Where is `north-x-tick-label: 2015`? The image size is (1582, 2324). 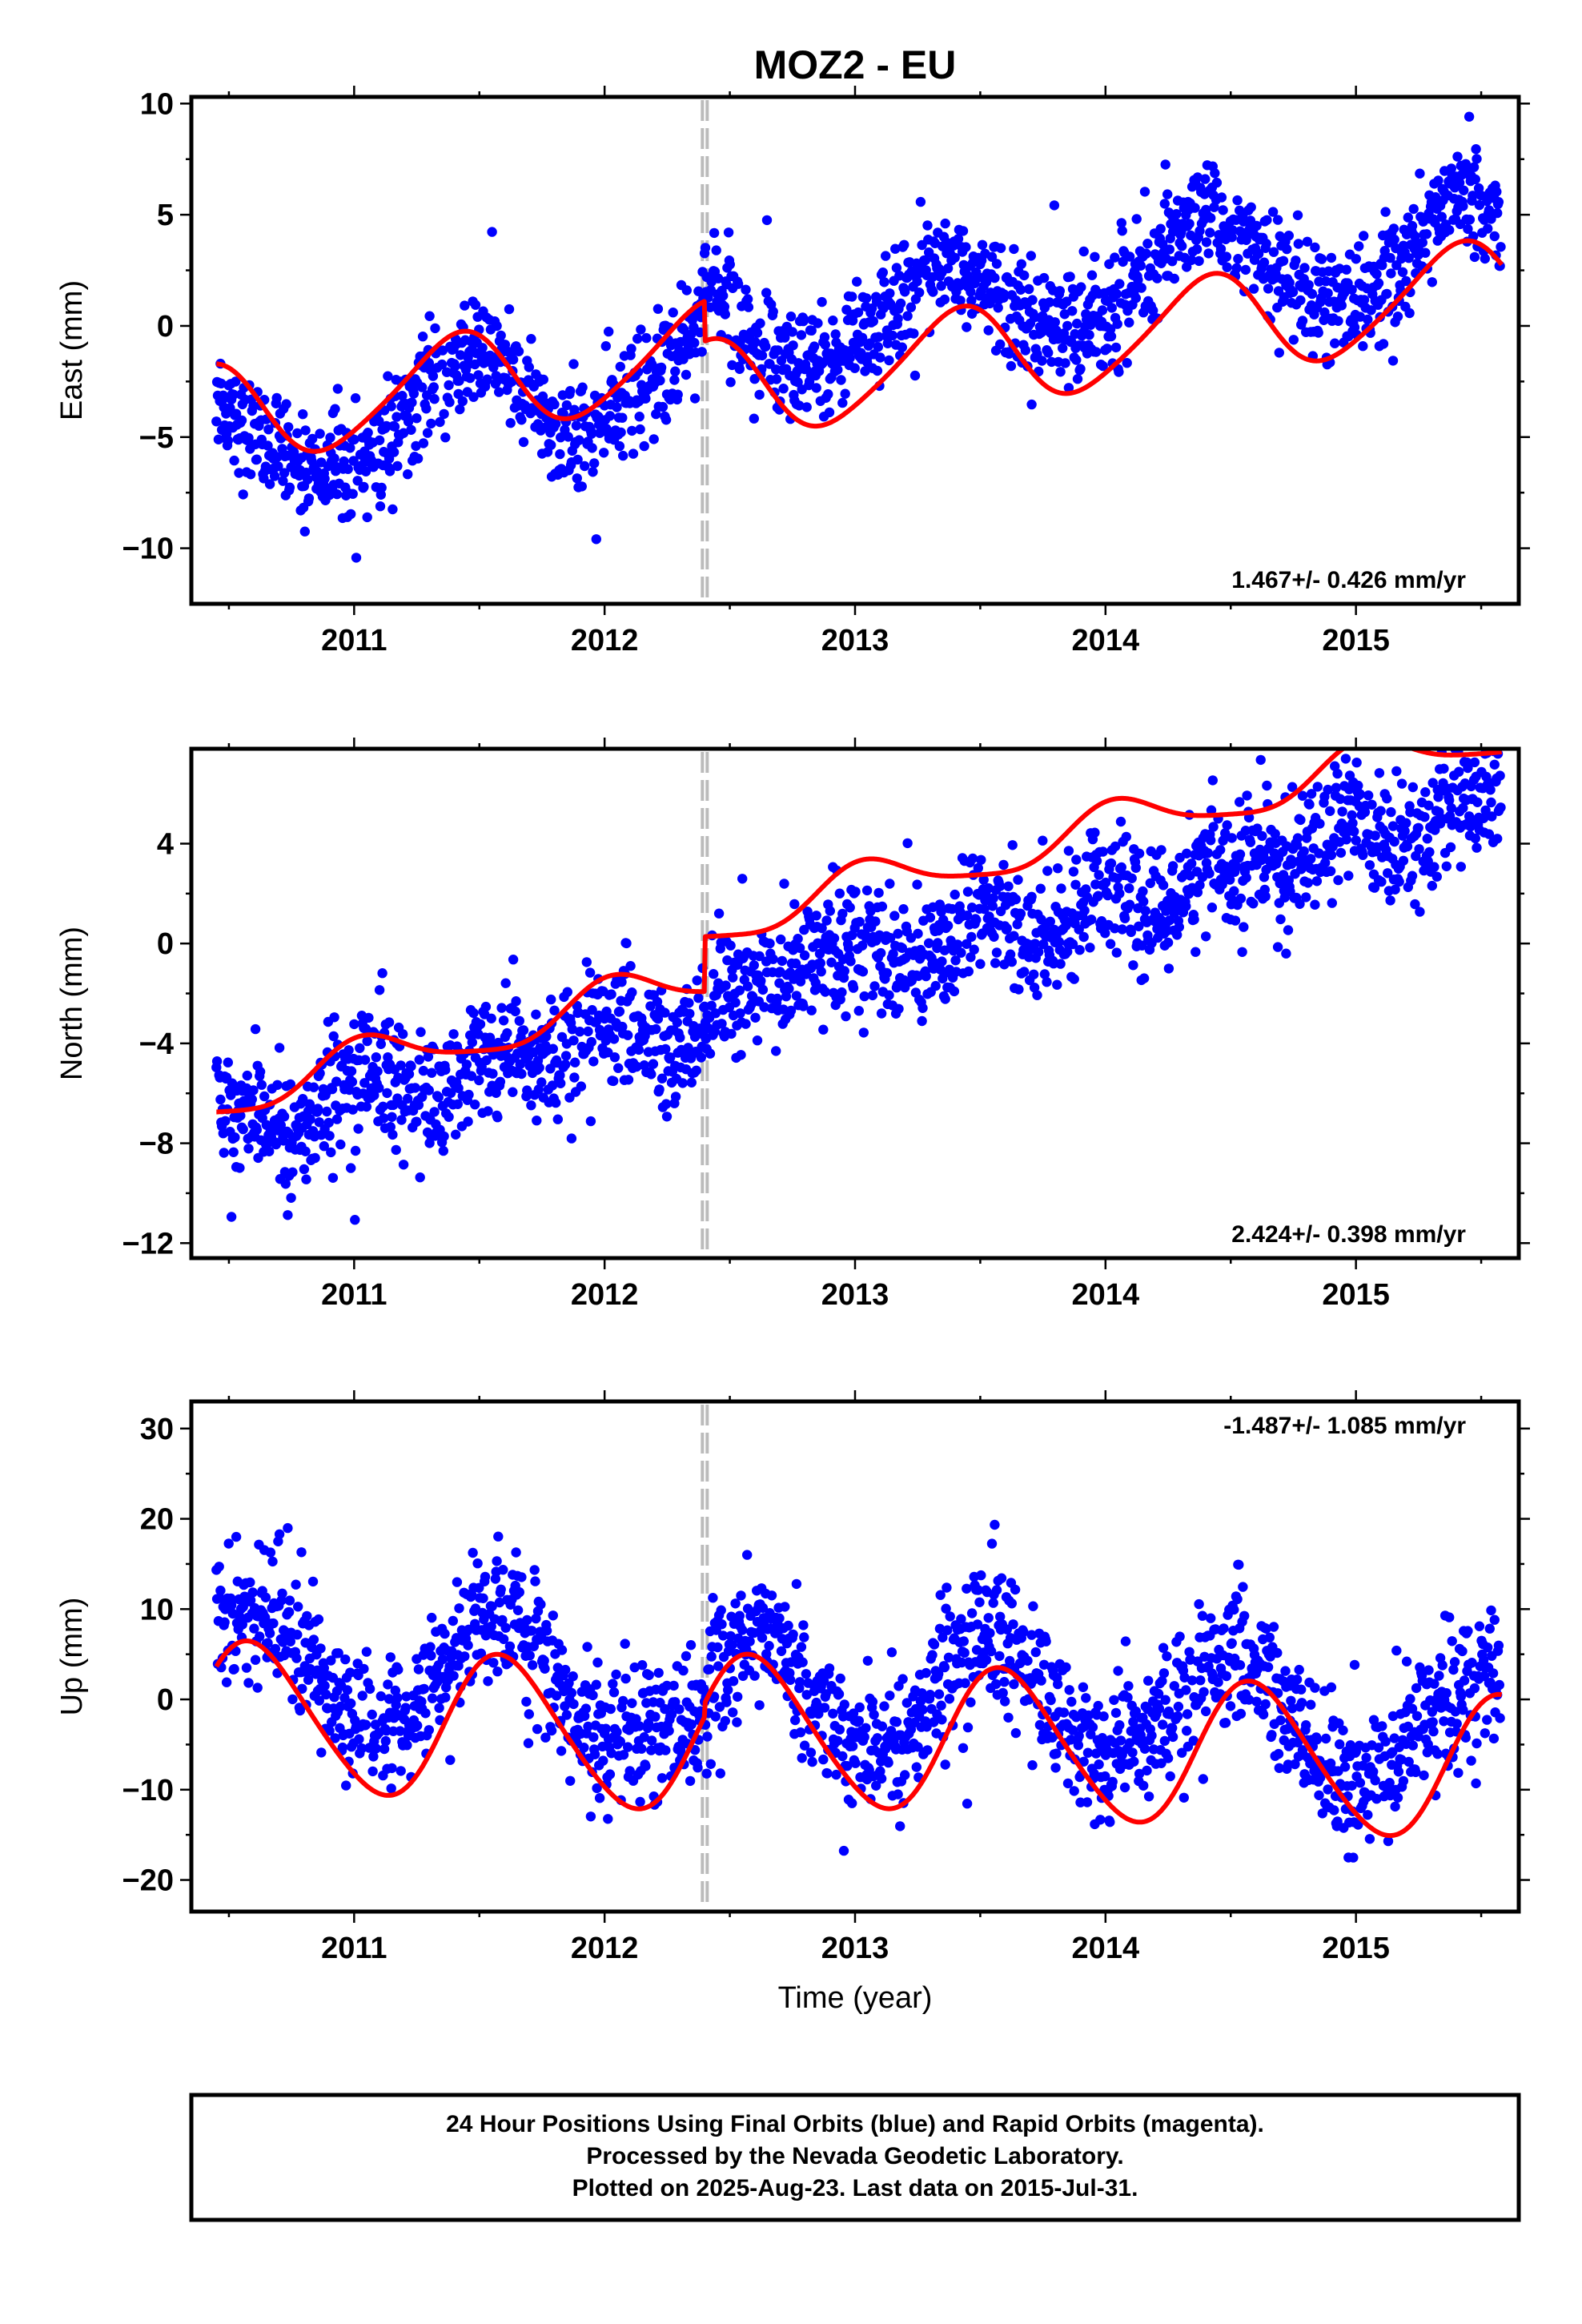
north-x-tick-label: 2015 is located at coordinates (1356, 1295).